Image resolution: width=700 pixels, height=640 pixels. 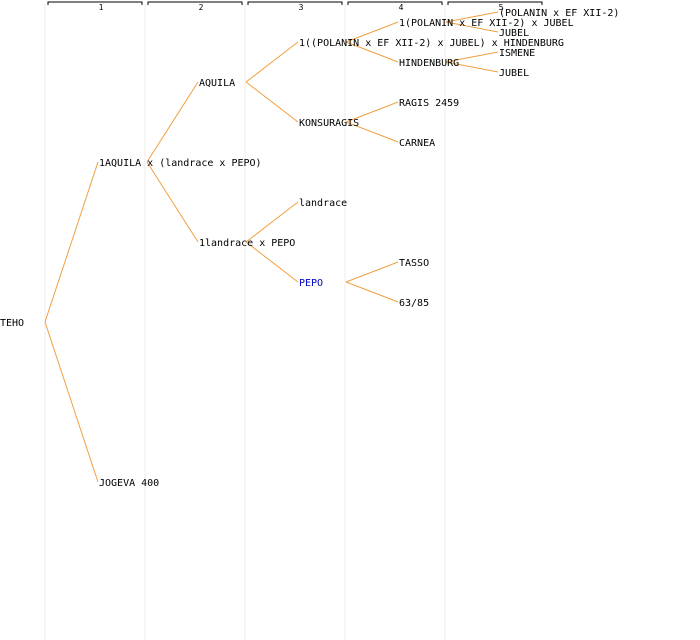 I want to click on node-jogeva-400: JOGEVA 400, so click(x=129, y=483).